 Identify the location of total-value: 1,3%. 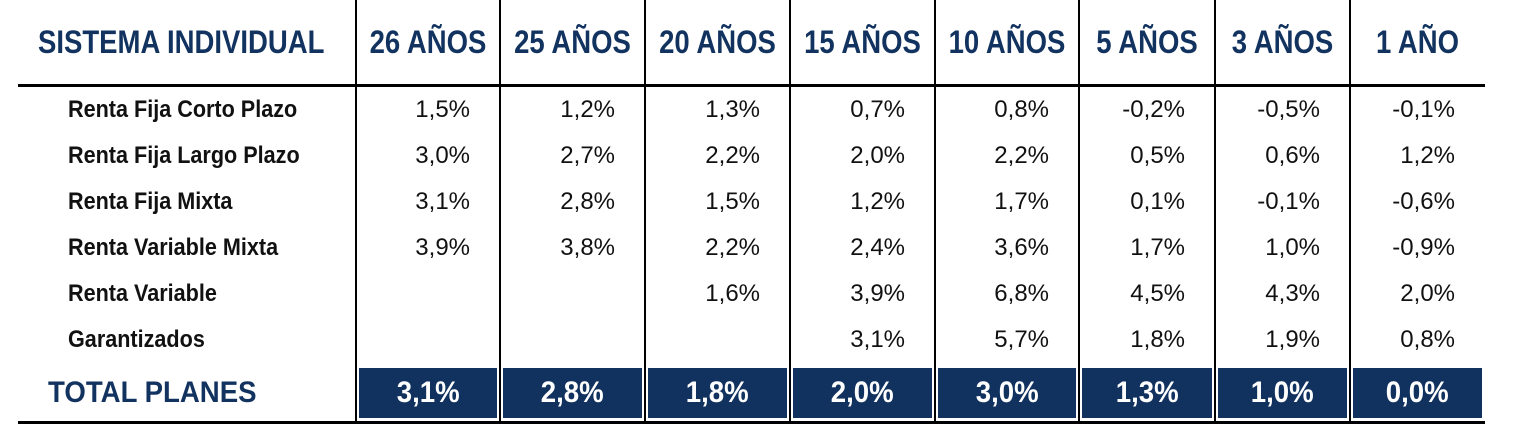
(1147, 392).